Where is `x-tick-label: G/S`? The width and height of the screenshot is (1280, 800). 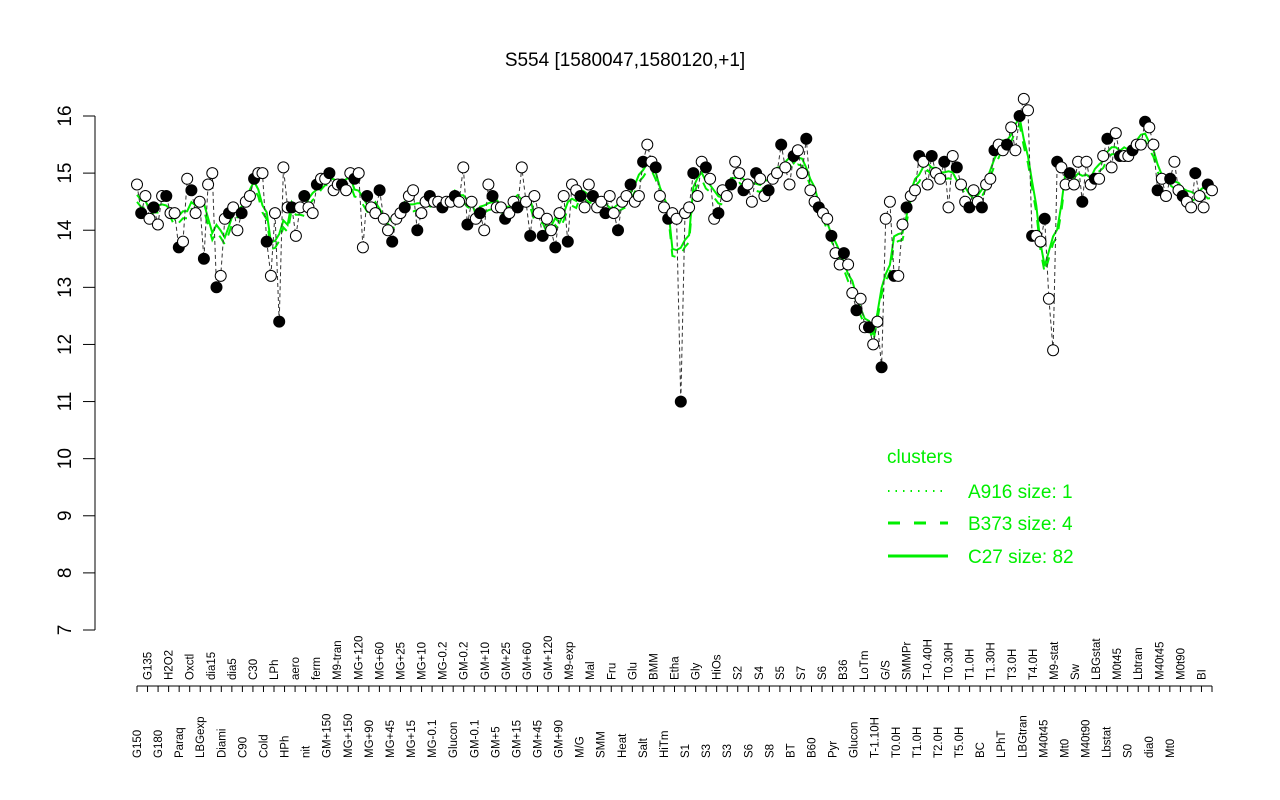 x-tick-label: G/S is located at coordinates (886, 670).